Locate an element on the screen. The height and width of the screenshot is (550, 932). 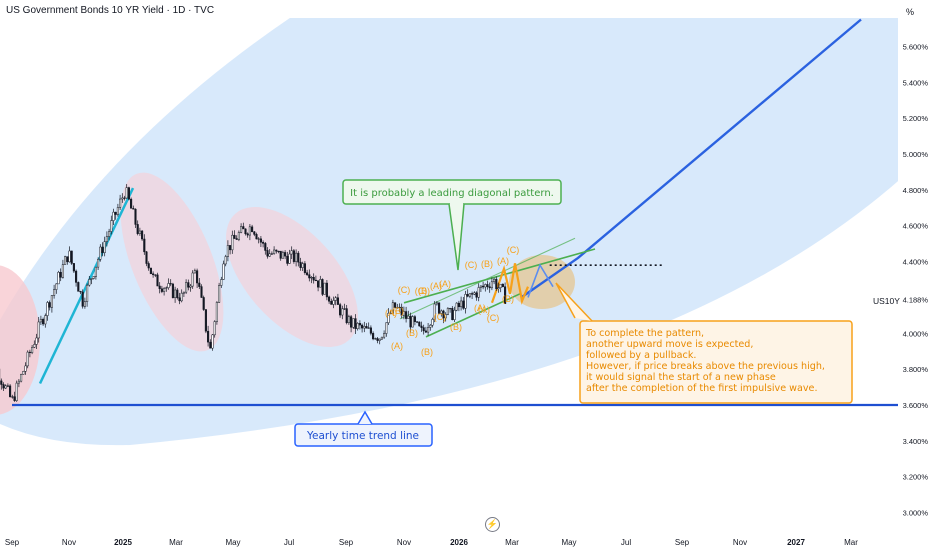
y-tick-label: 3.000% is located at coordinates (916, 513).